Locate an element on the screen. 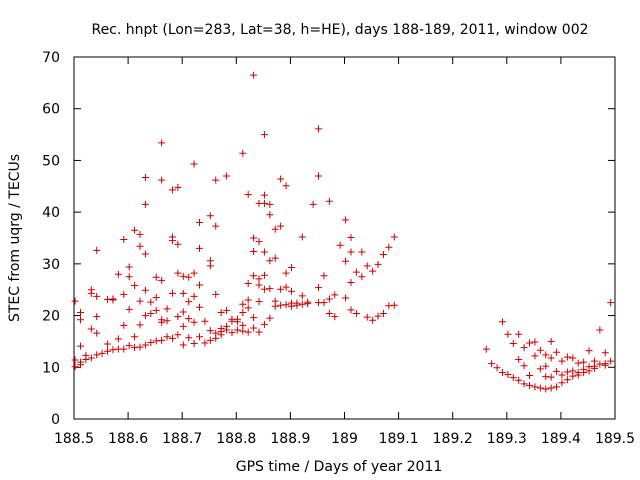 The image size is (640, 480). y-tick-label: 30 is located at coordinates (51, 265).